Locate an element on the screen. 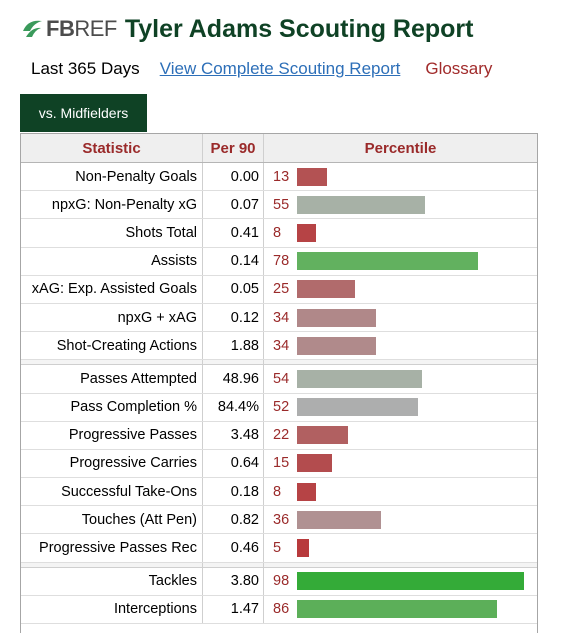 The height and width of the screenshot is (633, 585). per90-value: 0.14 is located at coordinates (233, 261).